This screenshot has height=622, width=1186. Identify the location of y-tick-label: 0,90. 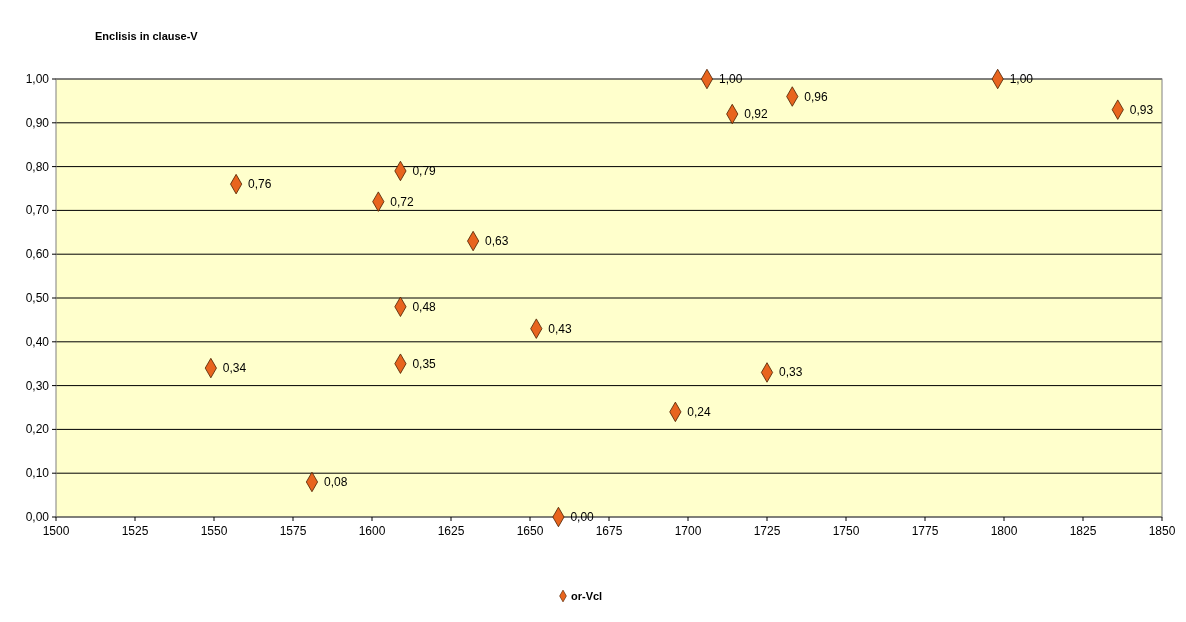
(37, 122).